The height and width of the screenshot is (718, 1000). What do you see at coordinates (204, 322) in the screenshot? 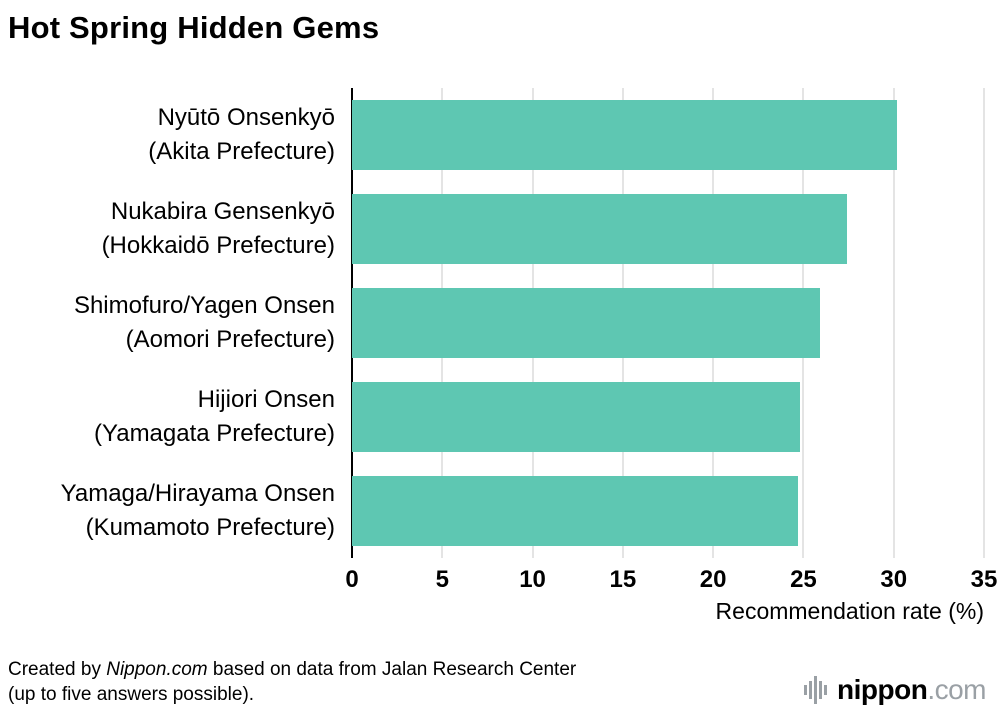
I see `category-label-3: Shimofuro/Yagen Onsen (Aomori Prefecture)` at bounding box center [204, 322].